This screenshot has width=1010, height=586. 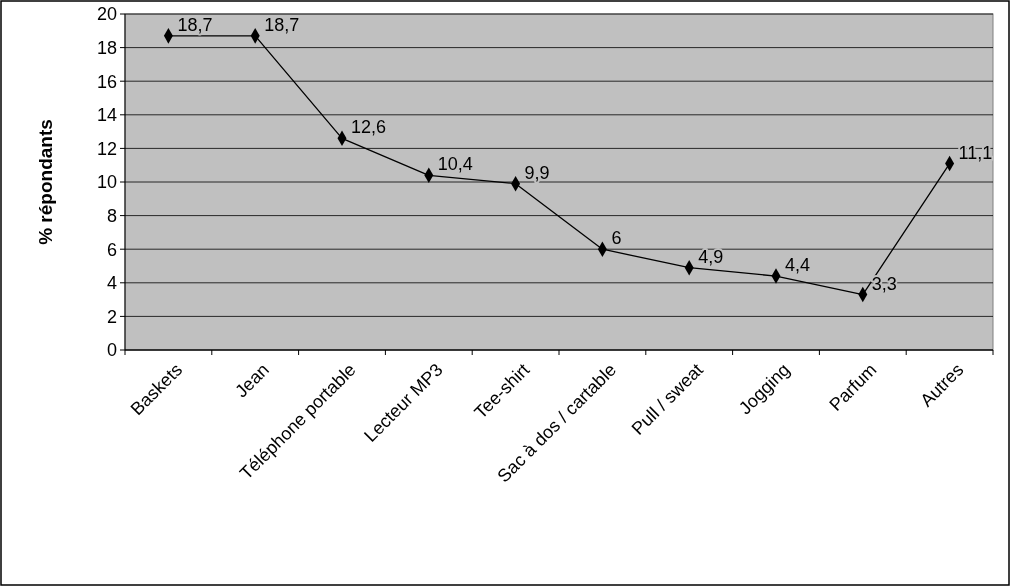 I want to click on y-tick-label: 2, so click(x=111, y=316).